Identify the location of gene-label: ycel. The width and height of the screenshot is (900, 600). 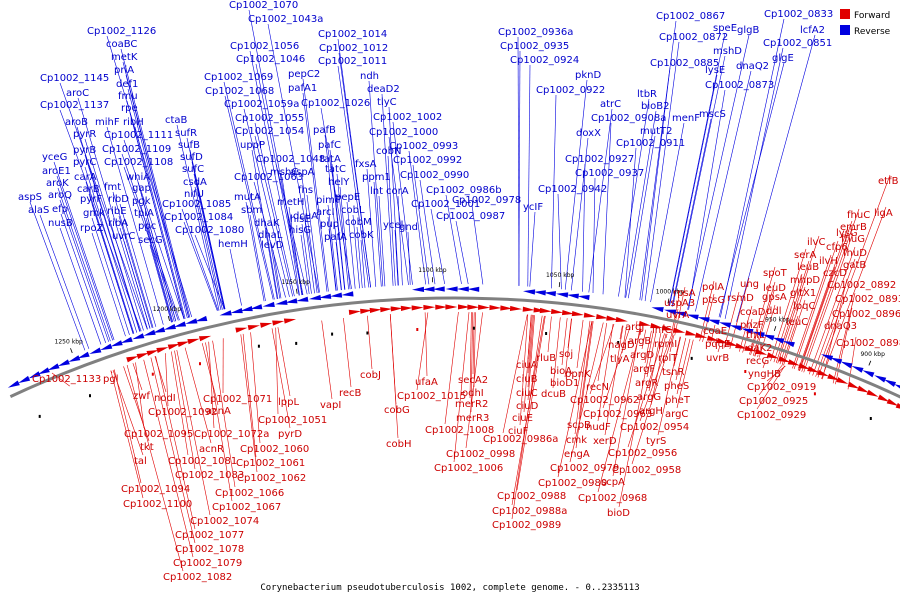
(393, 225).